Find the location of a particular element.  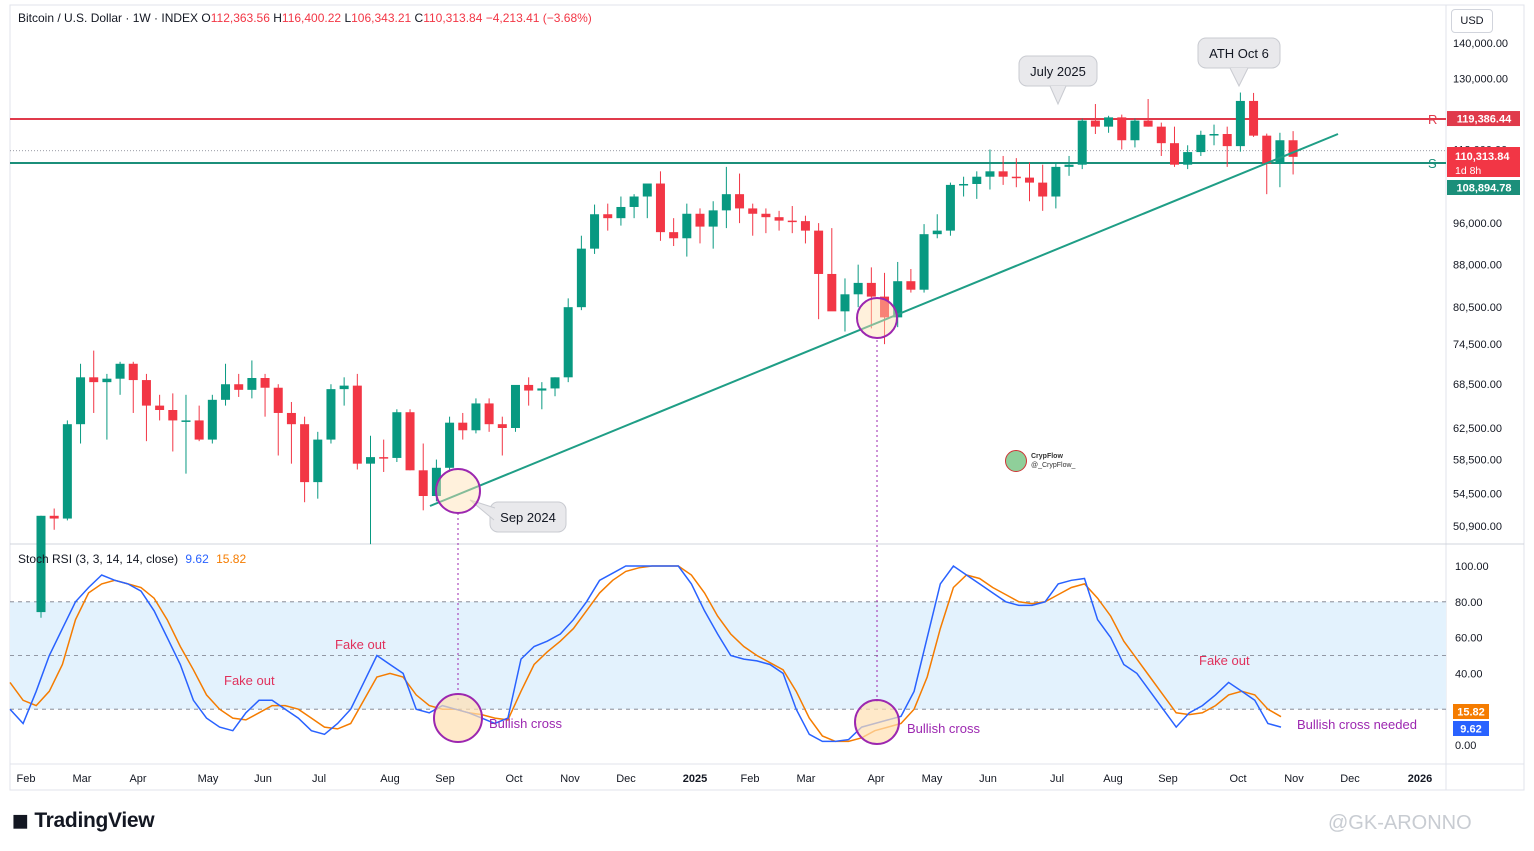

rsi-d-label: 15.82 is located at coordinates (1471, 713).